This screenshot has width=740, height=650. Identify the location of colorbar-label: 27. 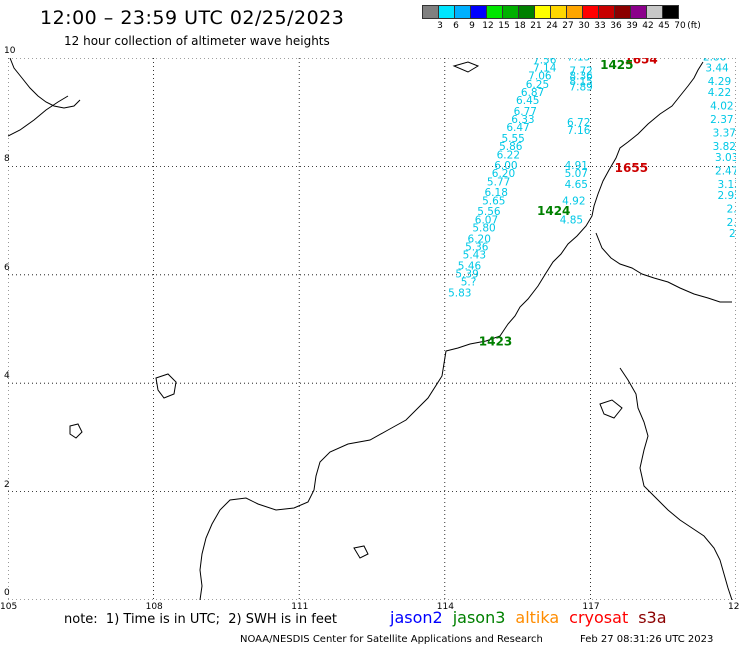
(568, 26).